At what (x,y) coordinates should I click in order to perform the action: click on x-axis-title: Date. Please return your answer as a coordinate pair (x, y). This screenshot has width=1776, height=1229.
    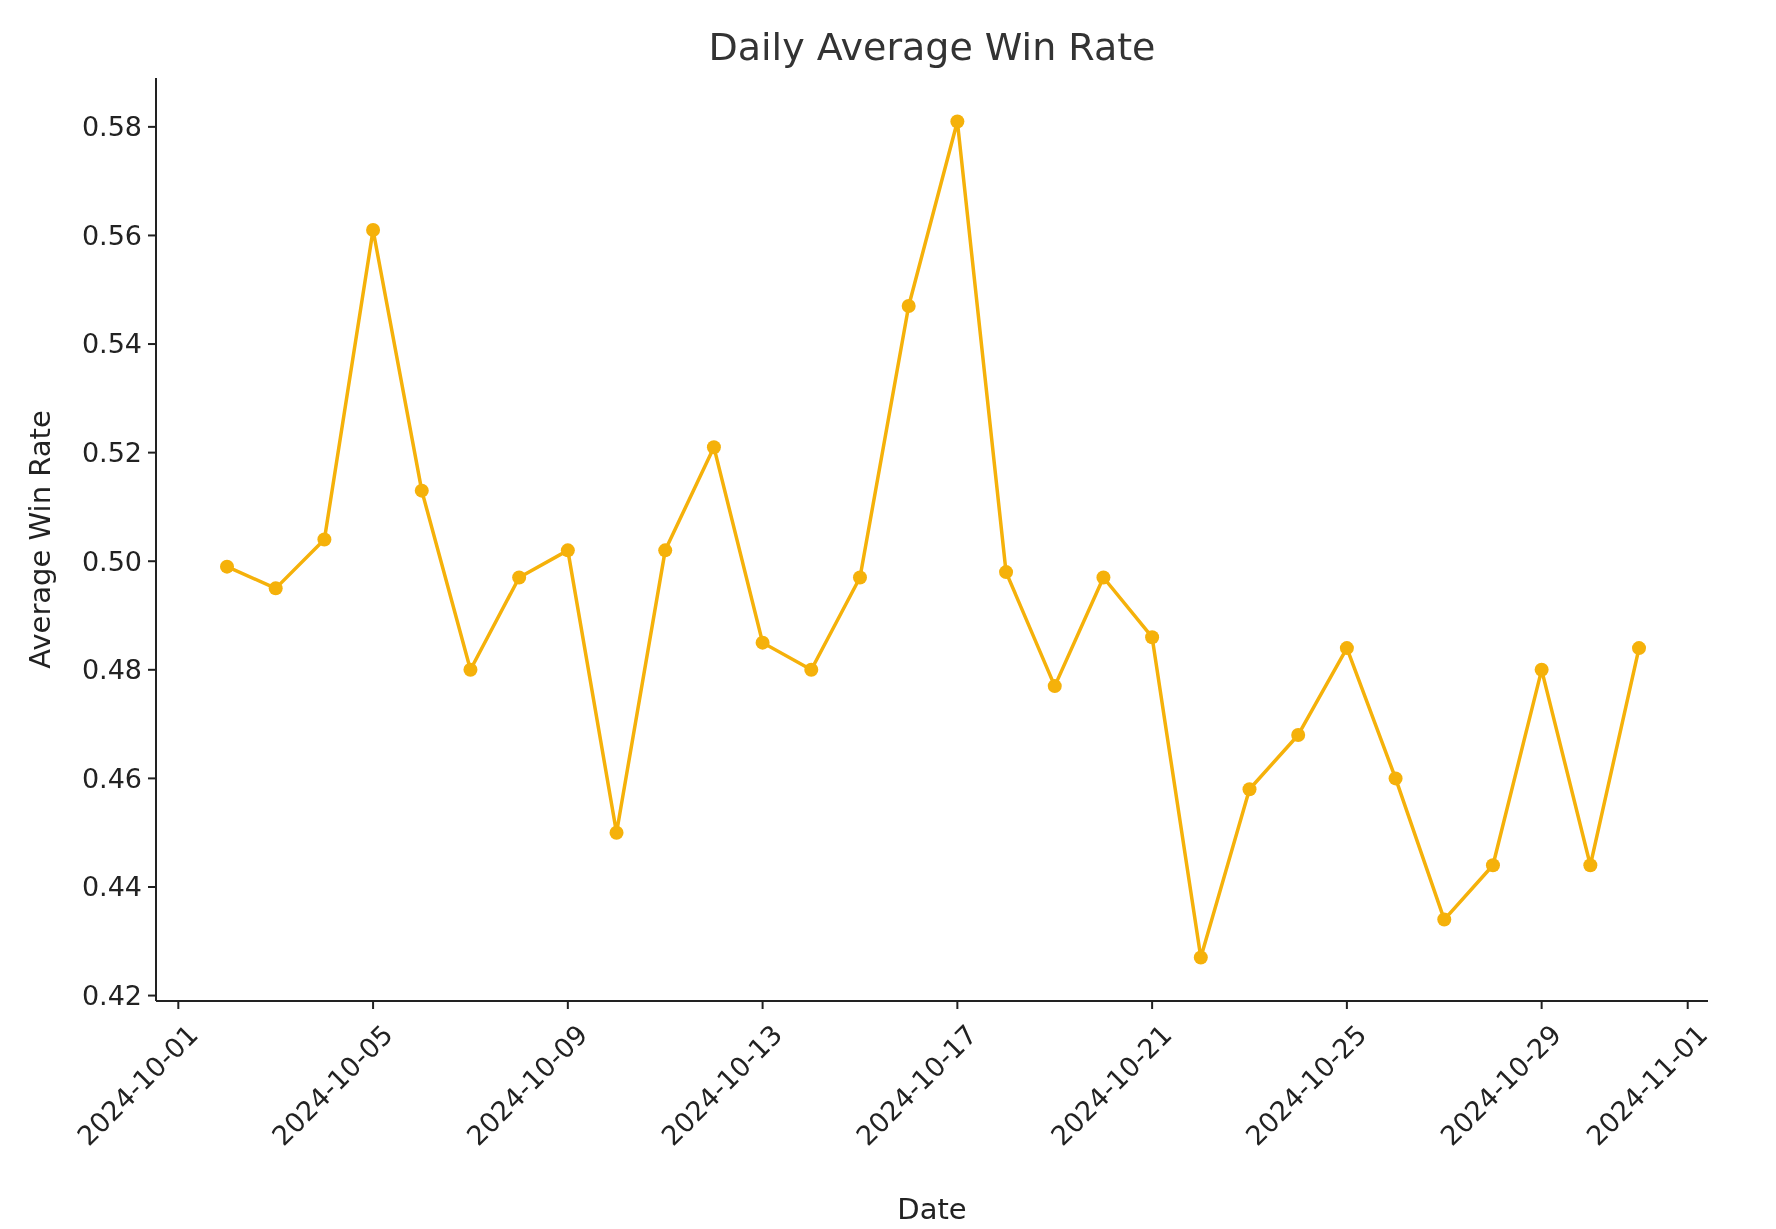
    Looking at the image, I should click on (932, 1209).